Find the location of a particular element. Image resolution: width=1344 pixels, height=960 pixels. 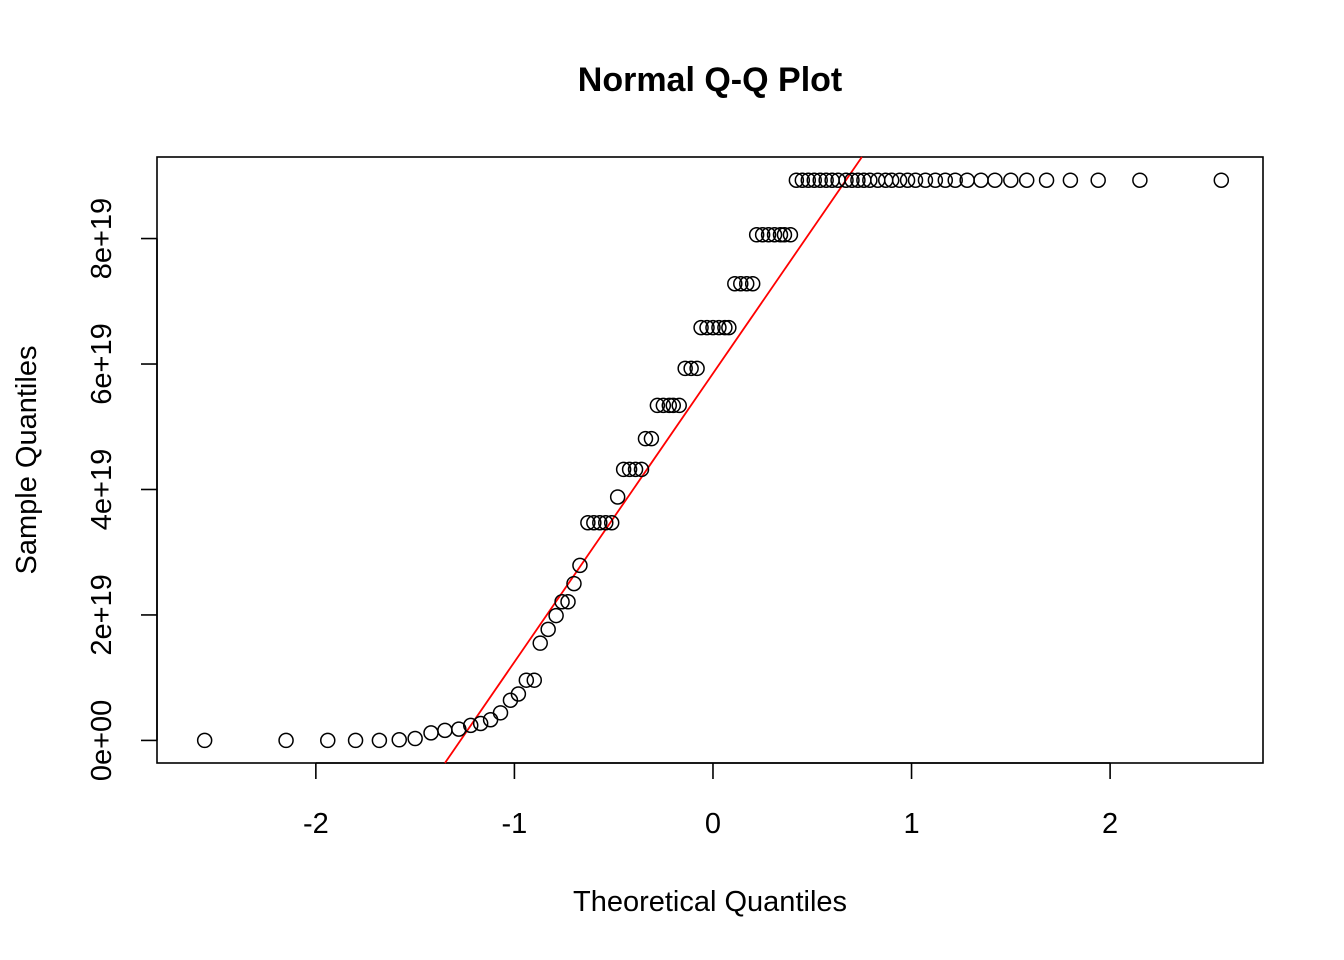

x-tick-label: 0 is located at coordinates (713, 824).